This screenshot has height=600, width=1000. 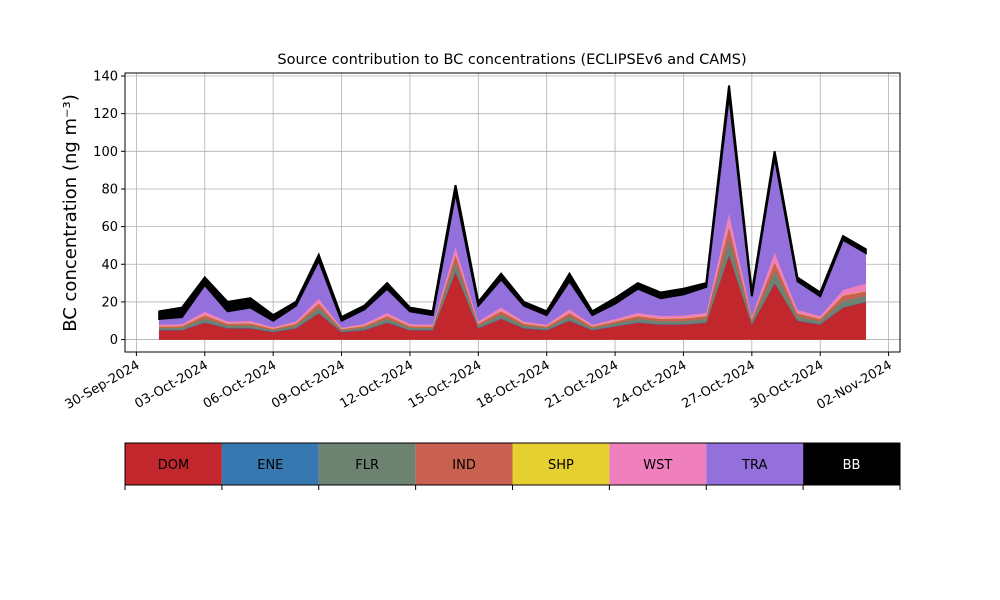 I want to click on legend-label: DOM, so click(x=173, y=465).